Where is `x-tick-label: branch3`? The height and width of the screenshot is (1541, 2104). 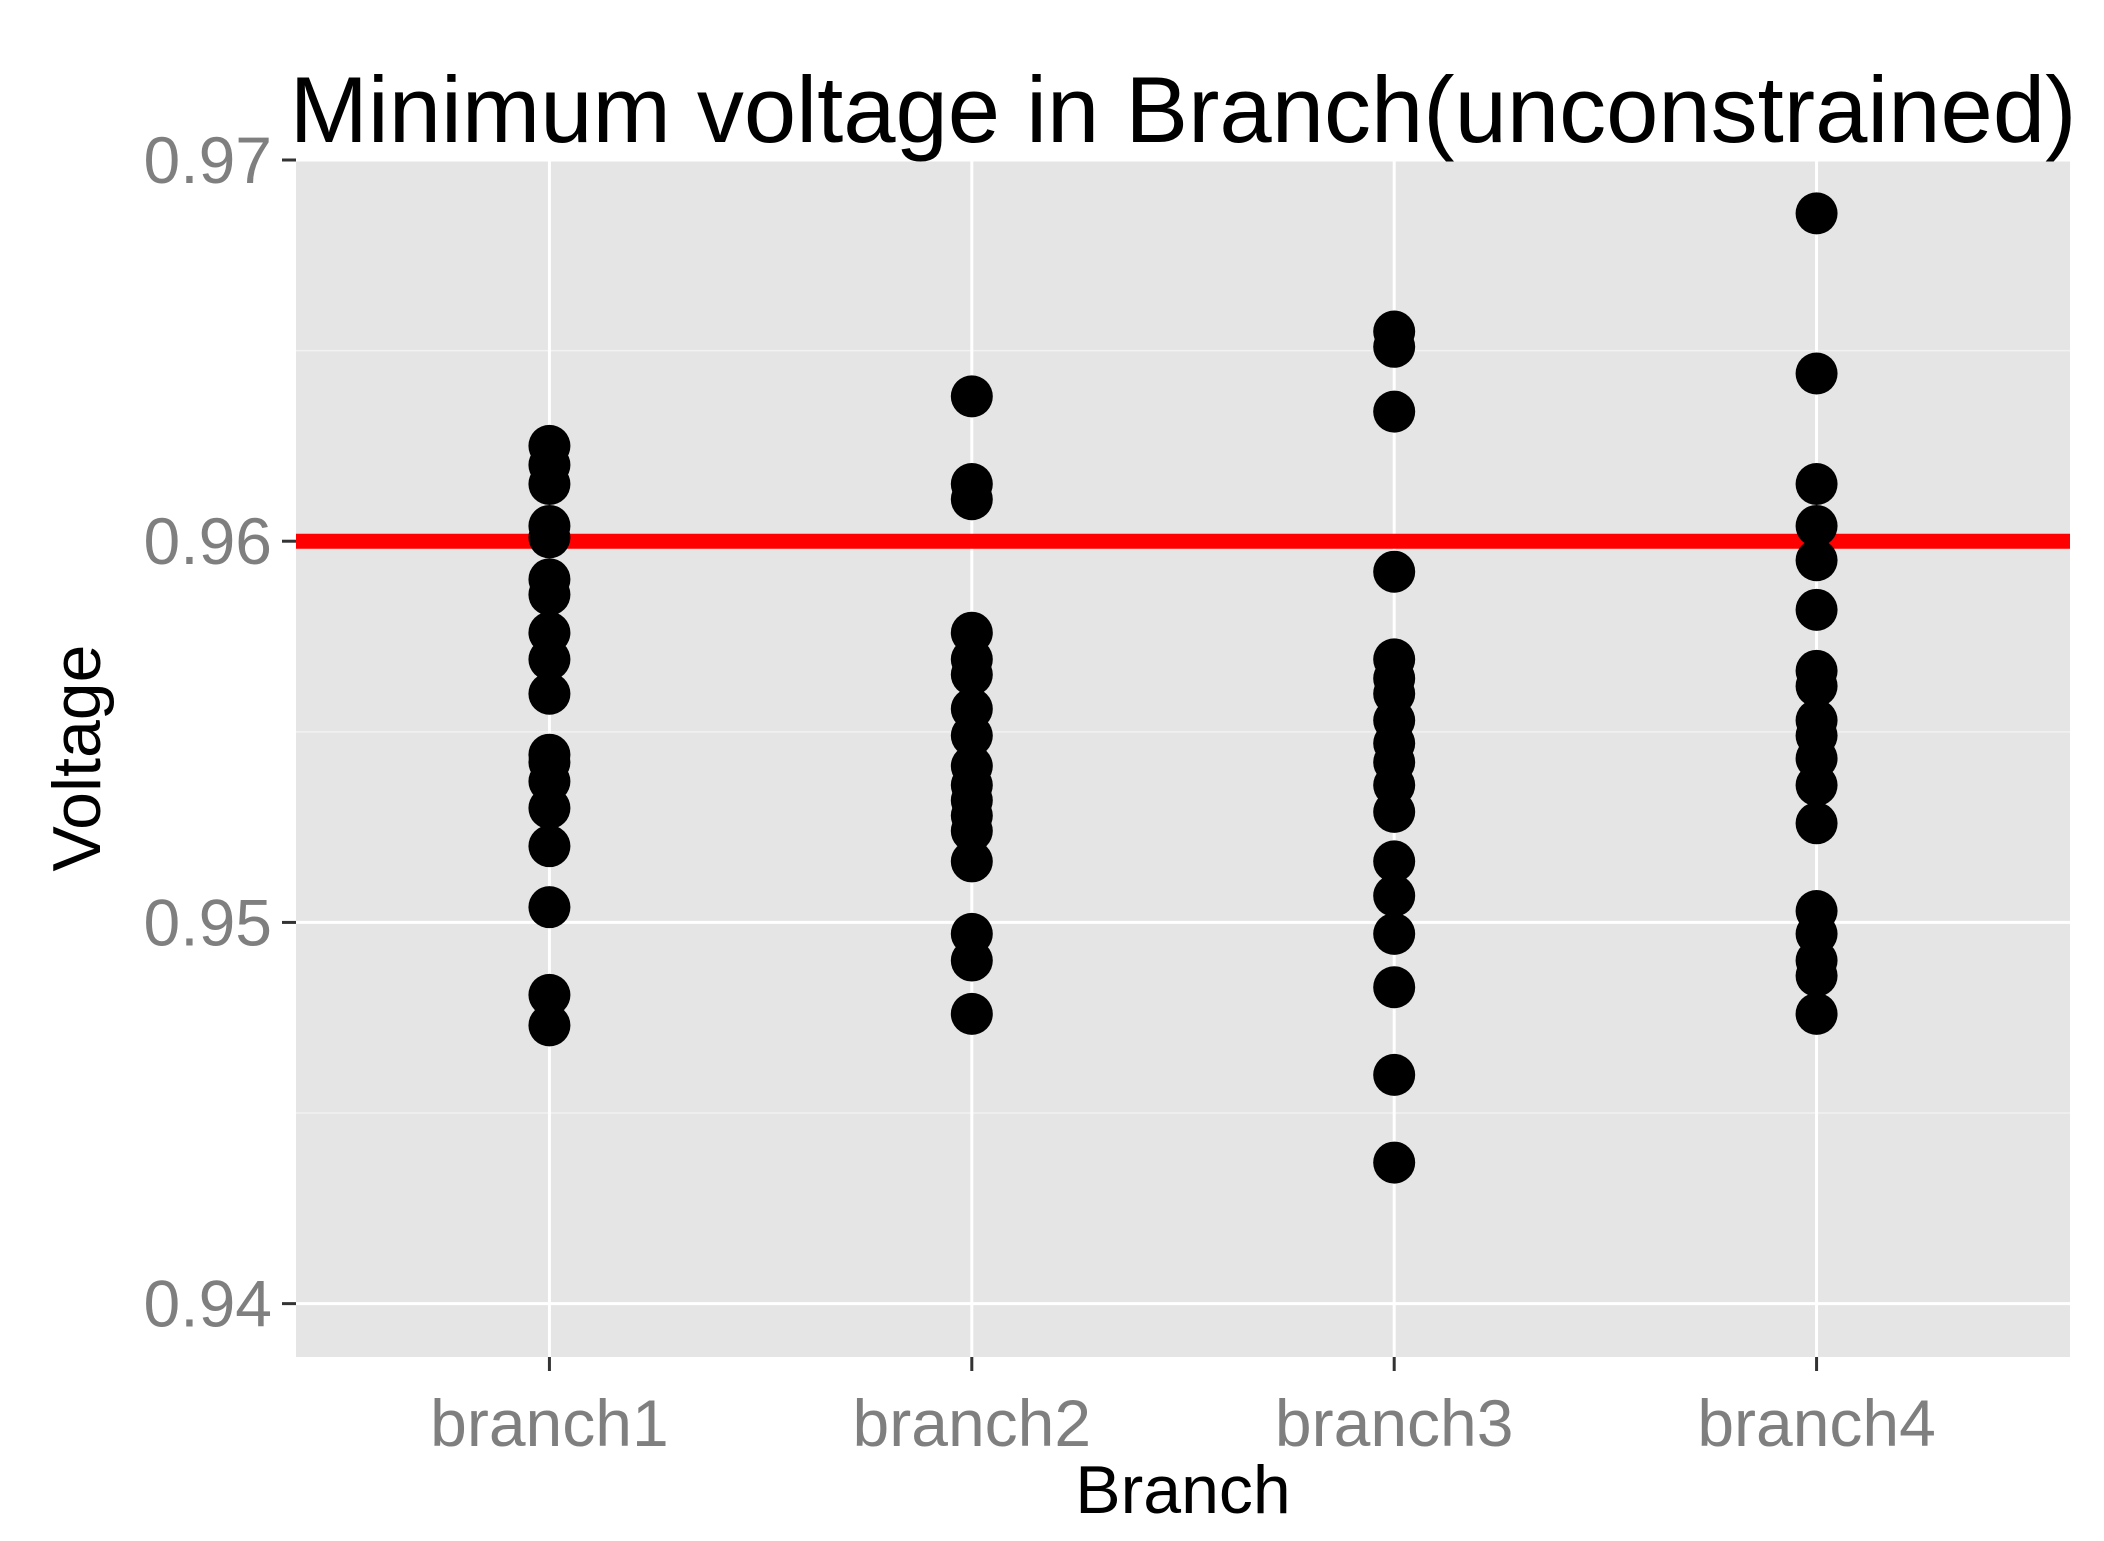
x-tick-label: branch3 is located at coordinates (1394, 1423).